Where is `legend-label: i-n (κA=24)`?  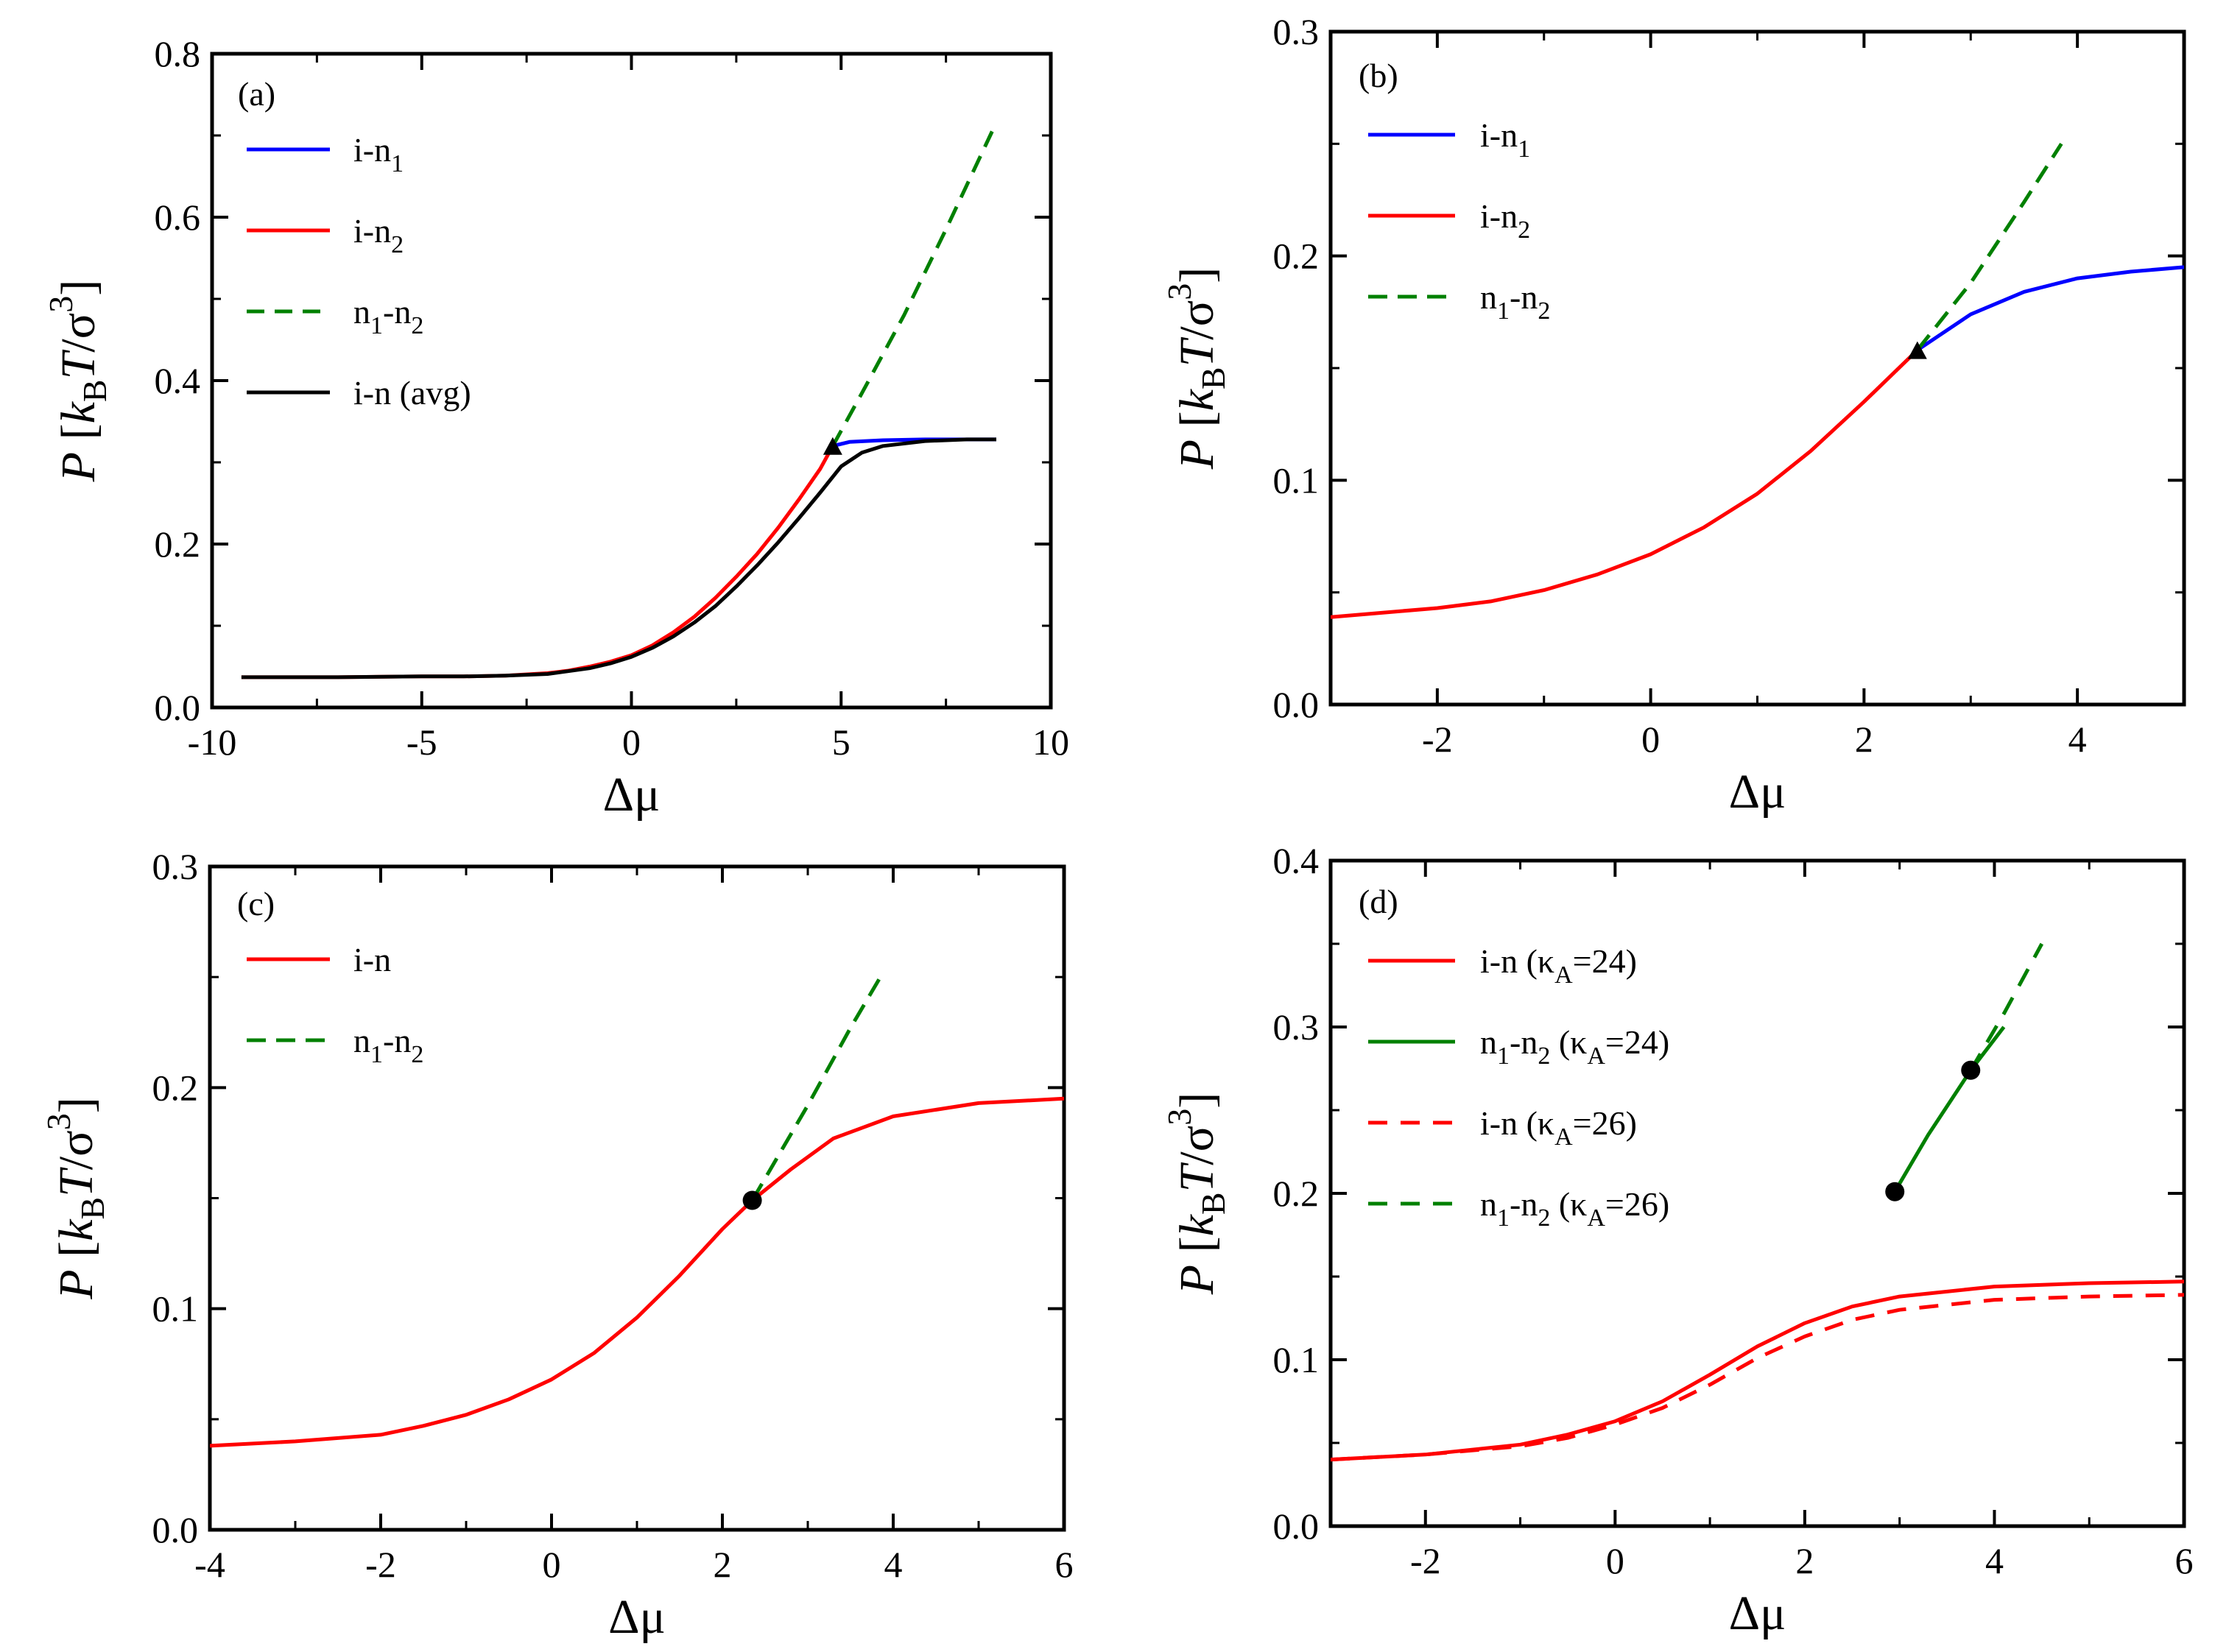 legend-label: i-n (κA=24) is located at coordinates (1558, 966).